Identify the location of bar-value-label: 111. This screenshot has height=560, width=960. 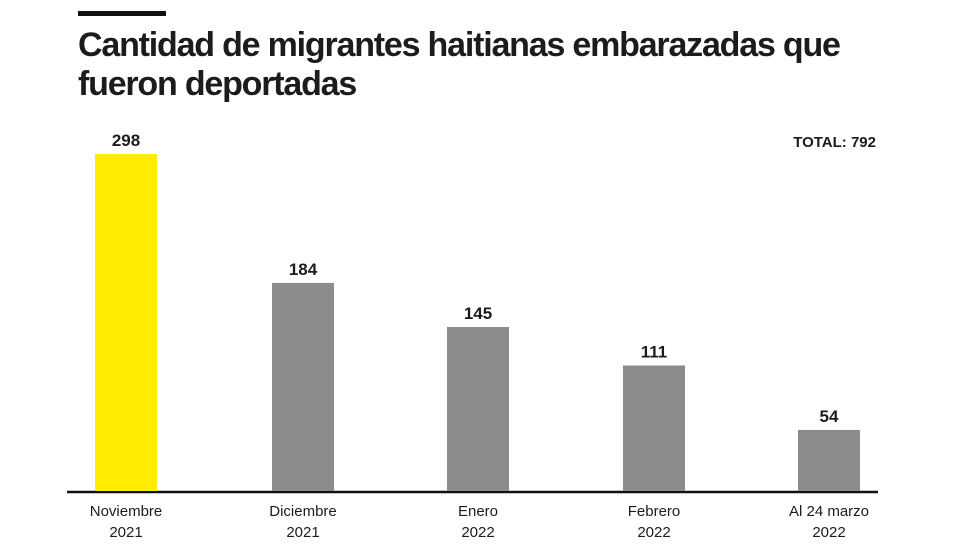
(654, 351).